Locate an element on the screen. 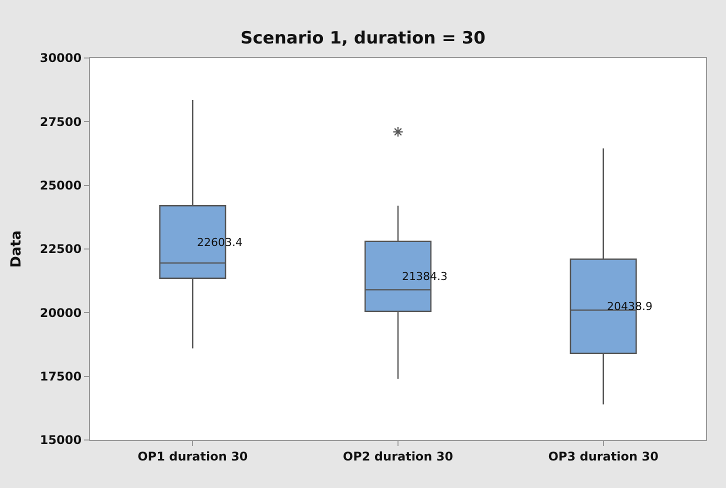 This screenshot has width=726, height=488. chart-title: Scenario 1, duration = 30 is located at coordinates (363, 38).